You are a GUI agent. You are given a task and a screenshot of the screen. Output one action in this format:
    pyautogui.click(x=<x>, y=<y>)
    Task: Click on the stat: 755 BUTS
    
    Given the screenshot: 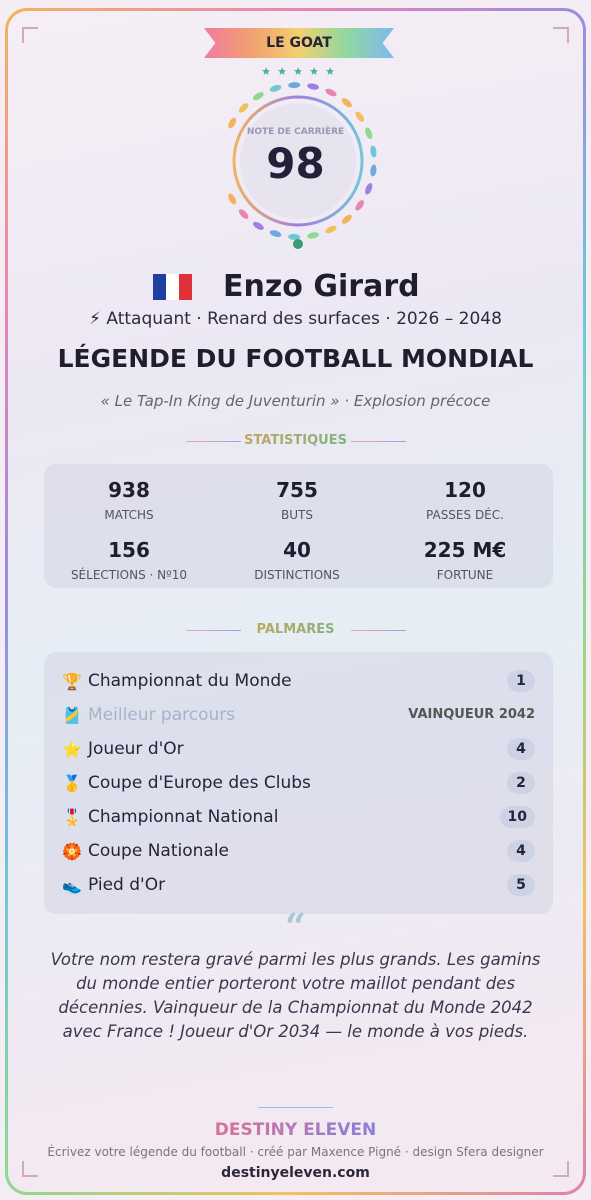 What is the action you would take?
    pyautogui.click(x=297, y=500)
    